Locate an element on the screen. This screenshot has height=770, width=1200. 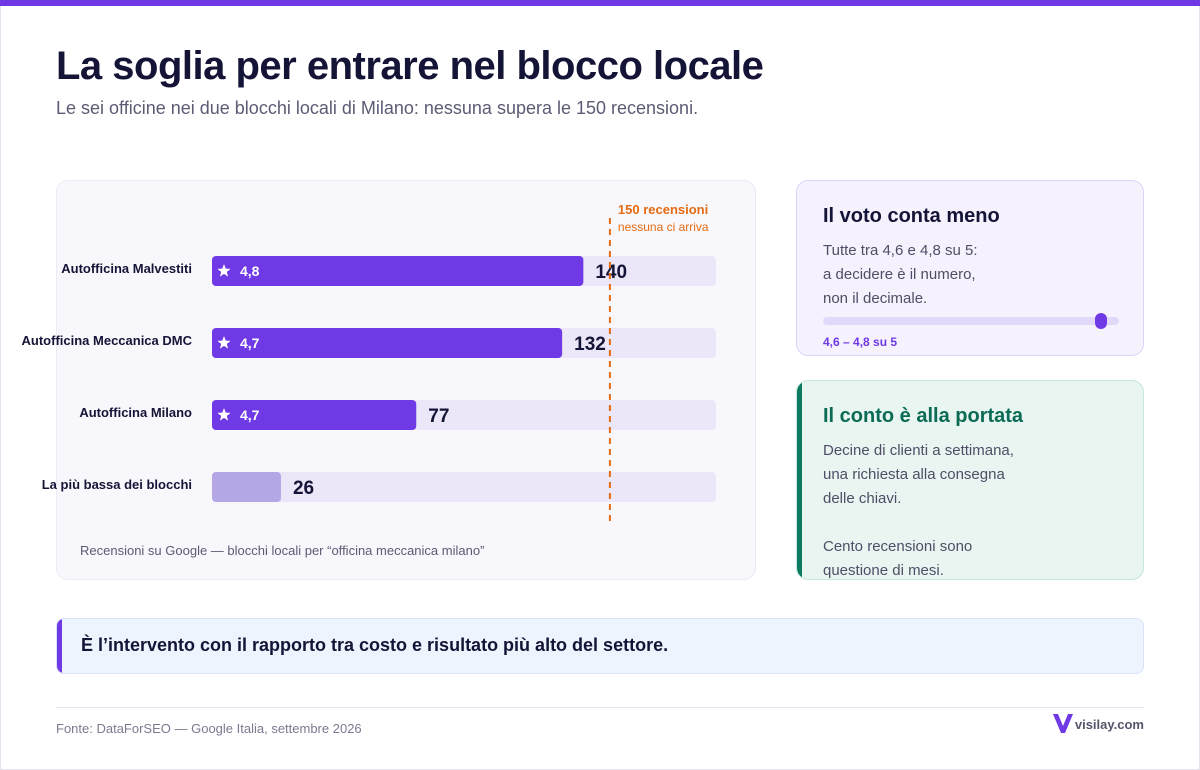
top-accent-bar is located at coordinates (600, 3).